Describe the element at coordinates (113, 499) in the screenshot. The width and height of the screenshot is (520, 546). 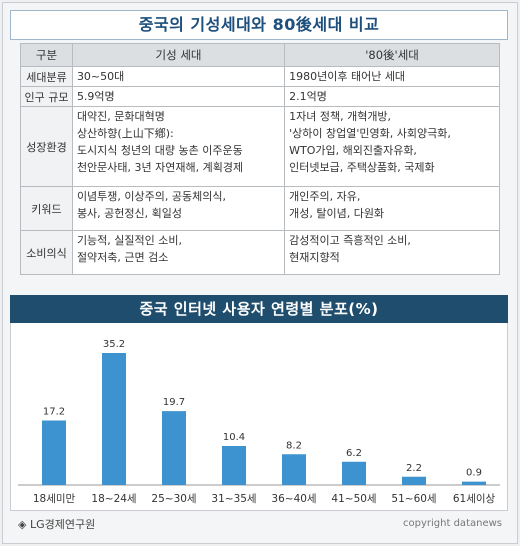
I see `category-label: 18~24세` at that location.